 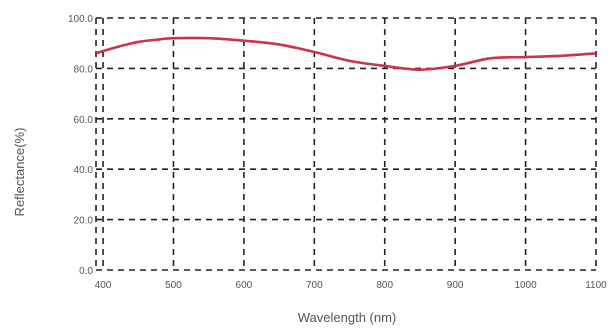 What do you see at coordinates (173, 285) in the screenshot?
I see `x-tick-label: 500` at bounding box center [173, 285].